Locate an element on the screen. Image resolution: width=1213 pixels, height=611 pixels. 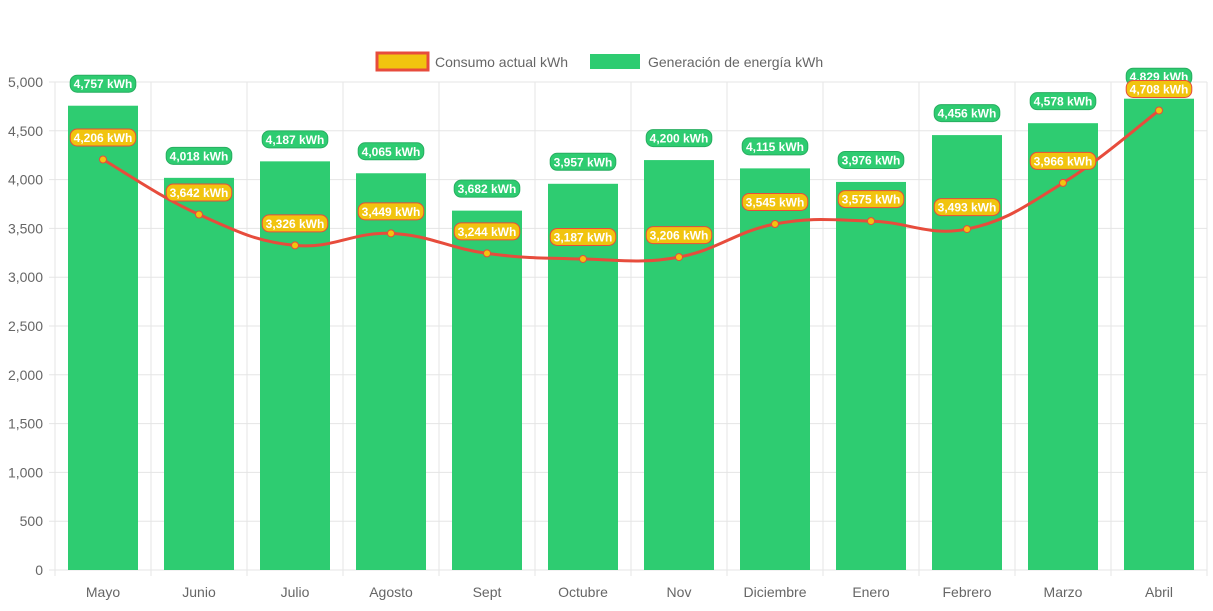
line-data-label: 3,642 kWh is located at coordinates (199, 193).